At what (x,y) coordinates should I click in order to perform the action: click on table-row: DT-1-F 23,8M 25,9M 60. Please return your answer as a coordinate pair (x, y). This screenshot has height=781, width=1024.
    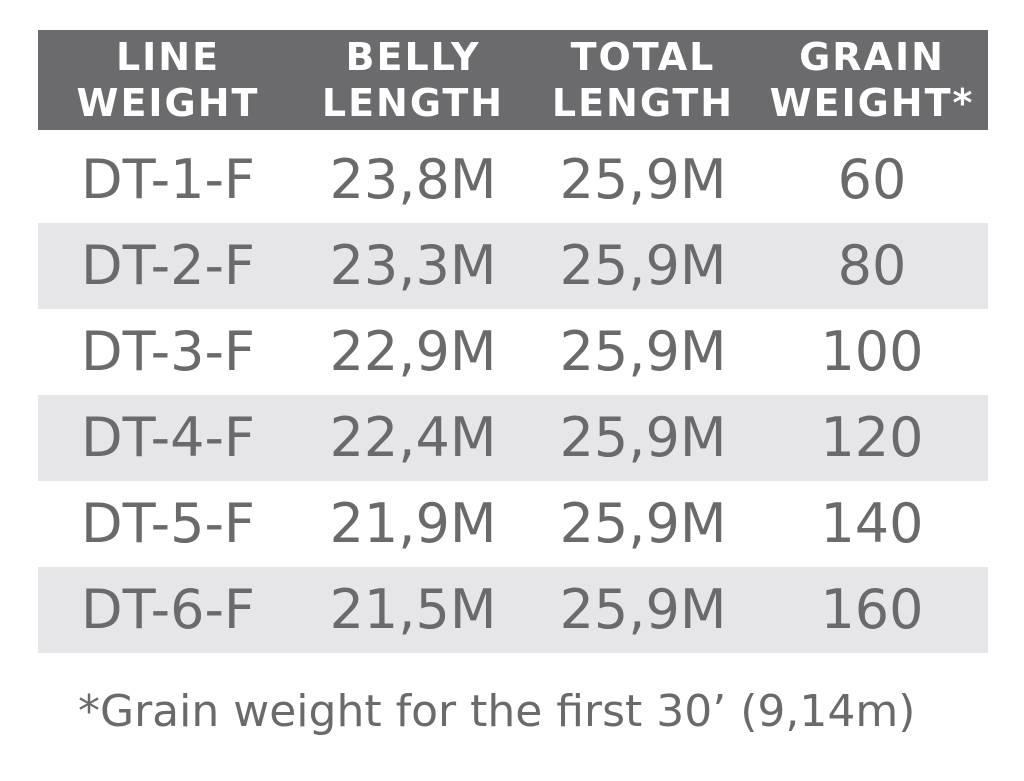
    Looking at the image, I should click on (513, 180).